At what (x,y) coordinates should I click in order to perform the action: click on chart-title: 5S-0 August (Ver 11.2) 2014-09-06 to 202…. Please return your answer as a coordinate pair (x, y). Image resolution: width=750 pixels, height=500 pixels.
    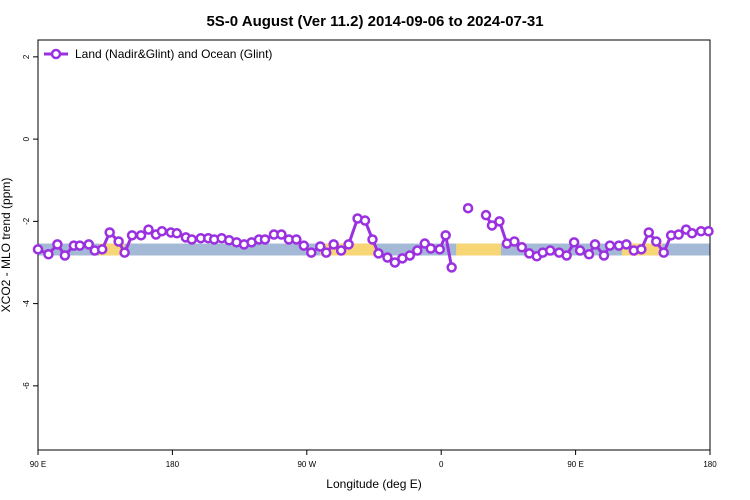
    Looking at the image, I should click on (374, 21).